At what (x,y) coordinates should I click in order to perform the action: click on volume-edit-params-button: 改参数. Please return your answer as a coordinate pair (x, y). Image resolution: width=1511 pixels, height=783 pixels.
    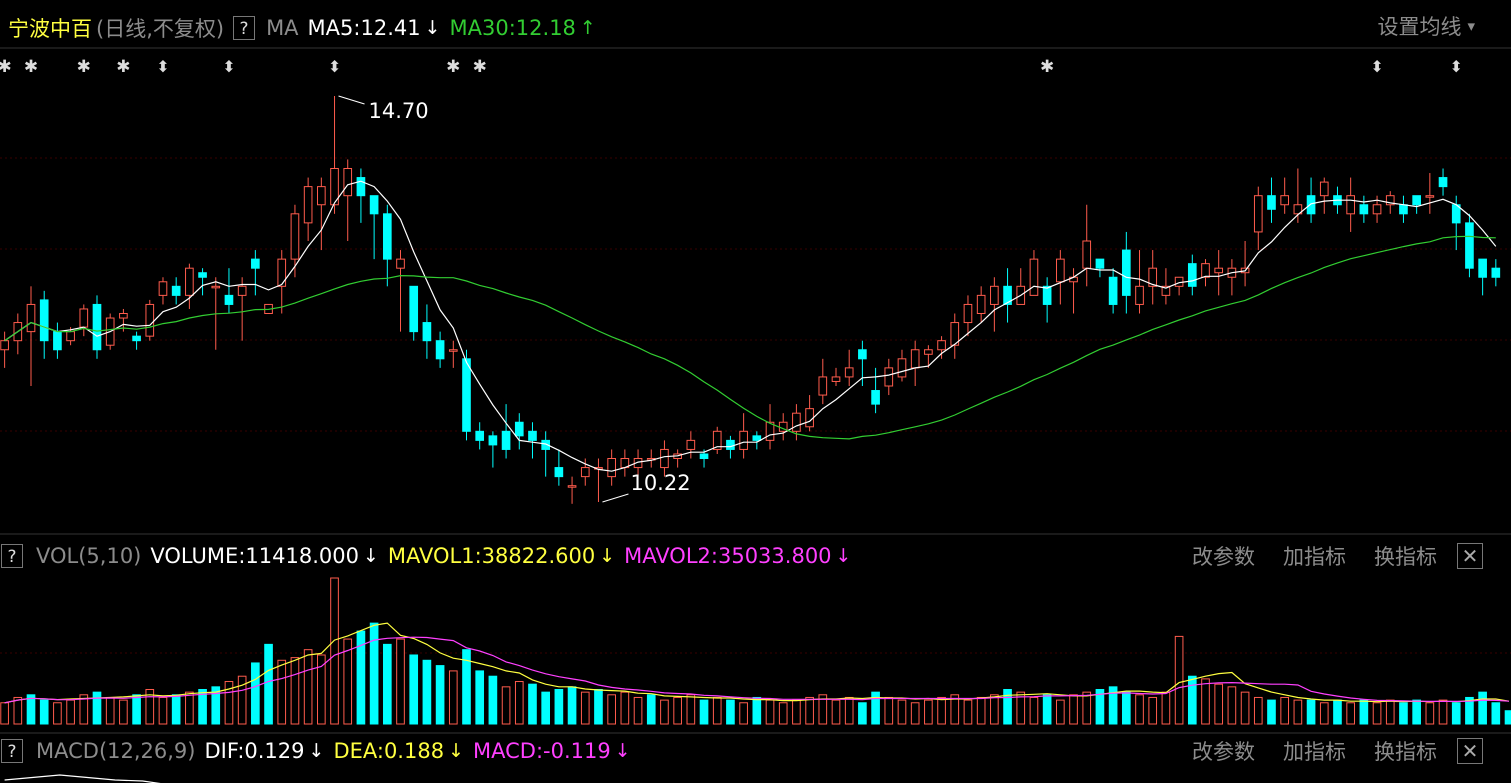
    Looking at the image, I should click on (1223, 557).